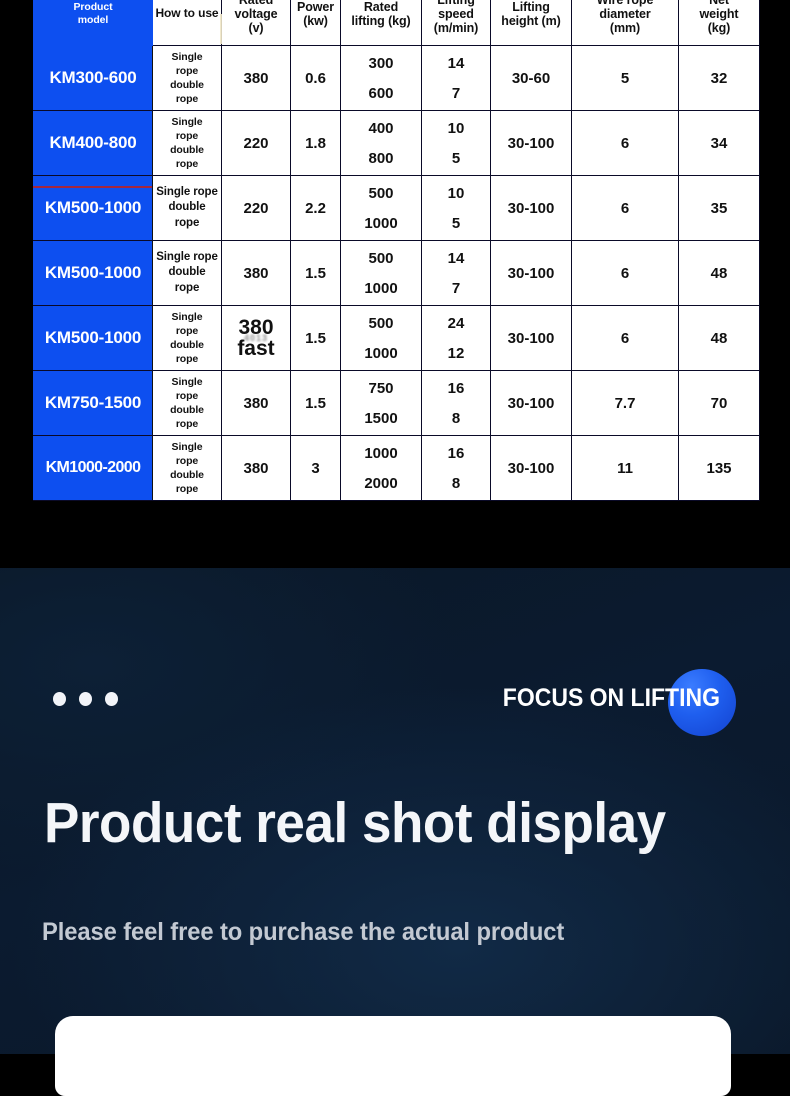 The height and width of the screenshot is (1096, 790). Describe the element at coordinates (355, 823) in the screenshot. I see `banner-headline: Product real shot display` at that location.